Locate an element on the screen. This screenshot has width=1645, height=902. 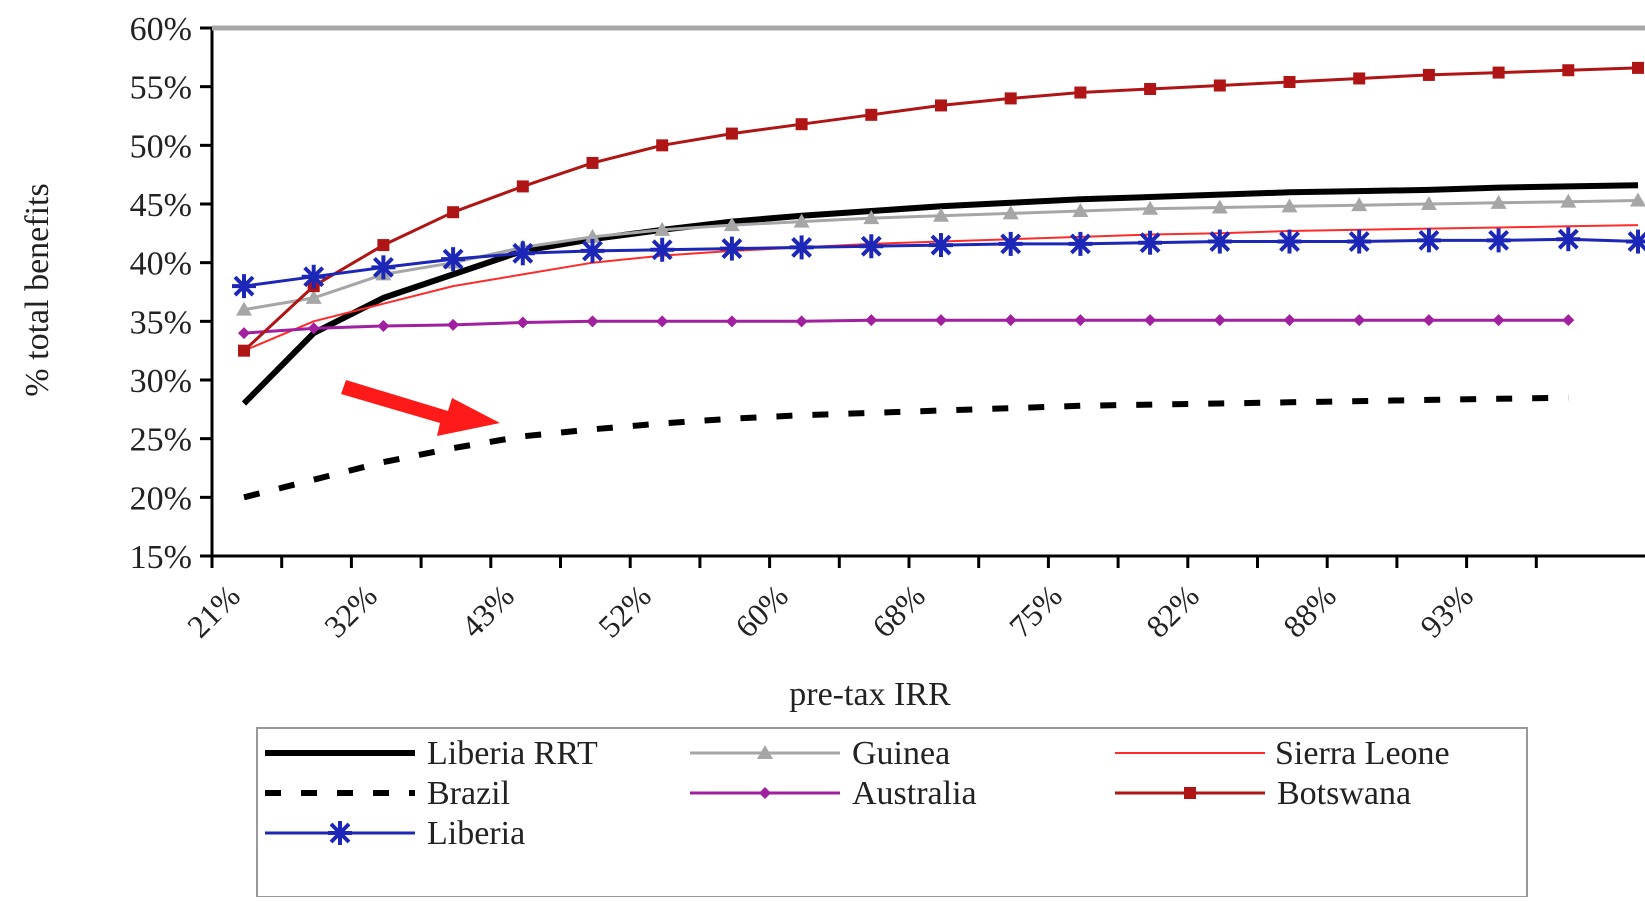
x-tick-label: 75% is located at coordinates (1035, 610).